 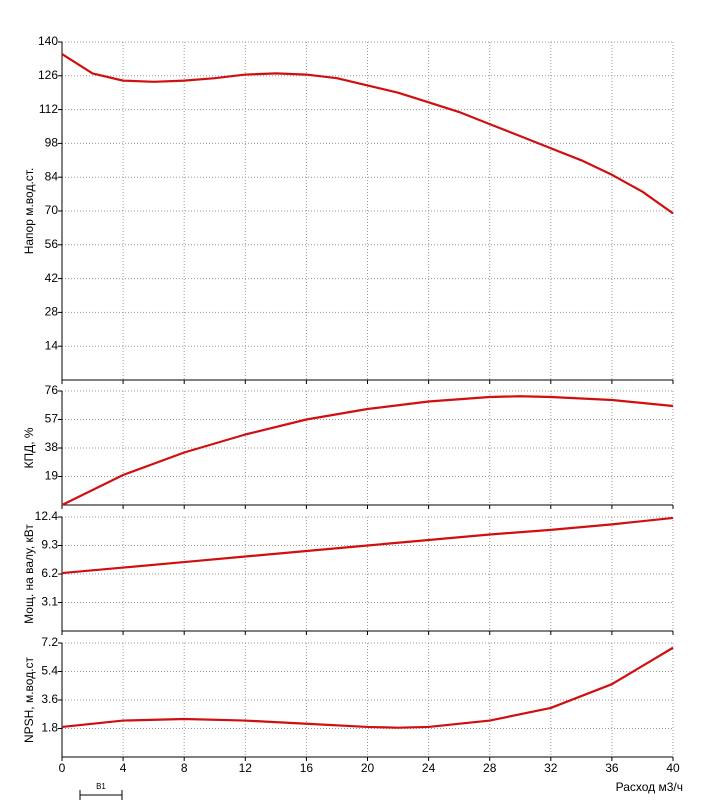 I want to click on y-tick-label: 57, so click(x=52, y=419).